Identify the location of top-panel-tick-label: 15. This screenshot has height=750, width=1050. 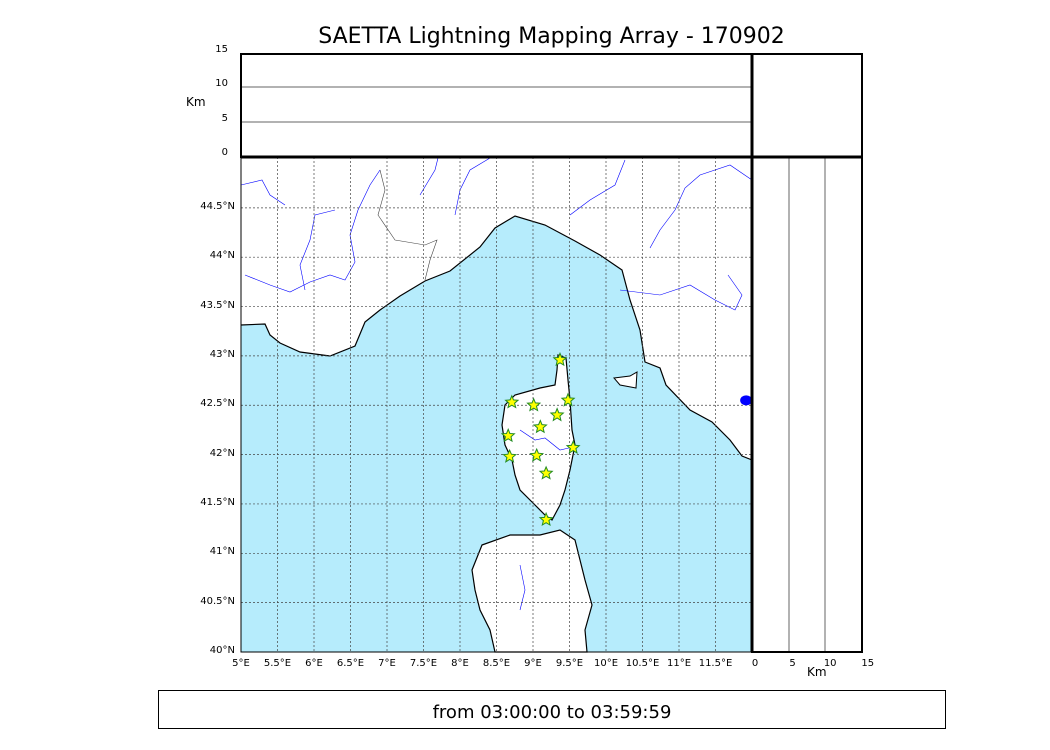
(221, 50).